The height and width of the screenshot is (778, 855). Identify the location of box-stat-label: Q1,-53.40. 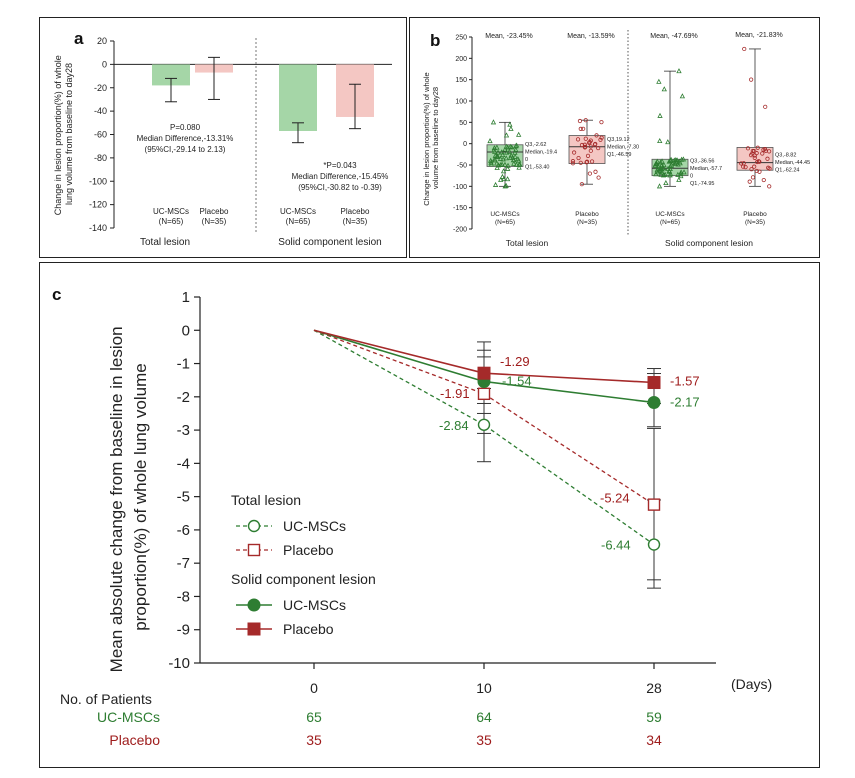
(537, 167).